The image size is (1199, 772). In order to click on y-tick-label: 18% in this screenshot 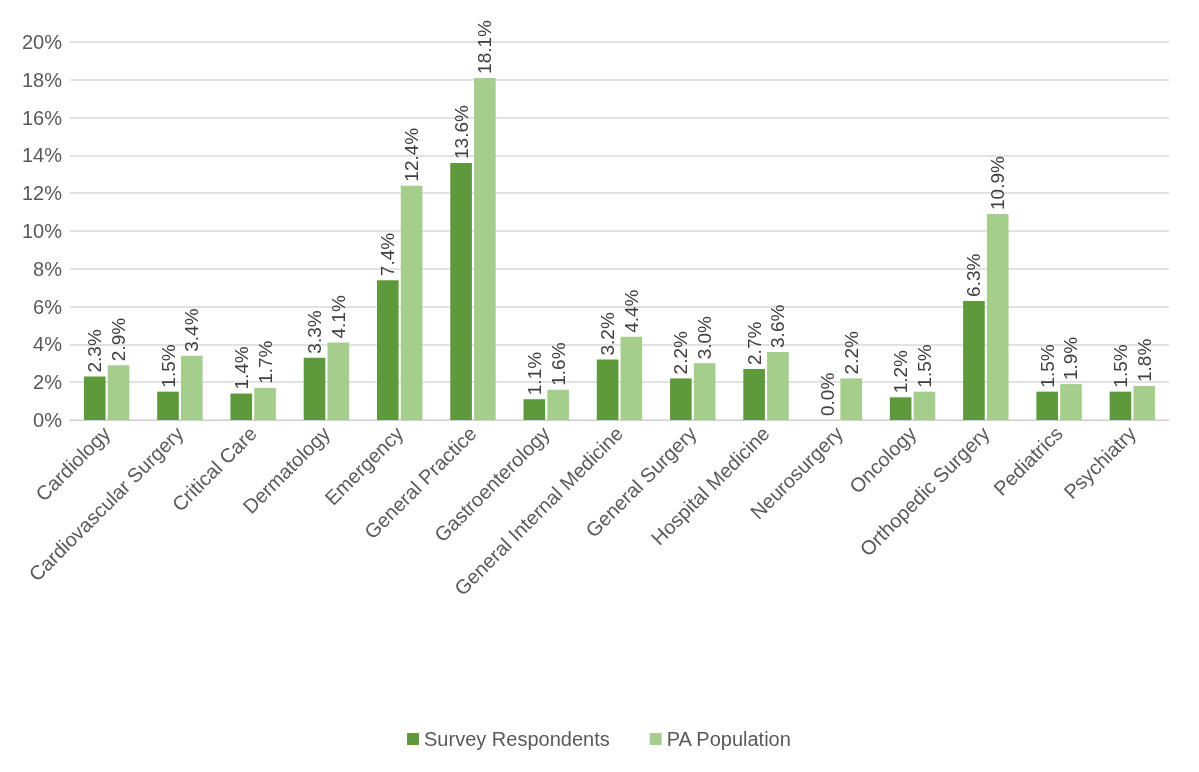, I will do `click(42, 79)`.